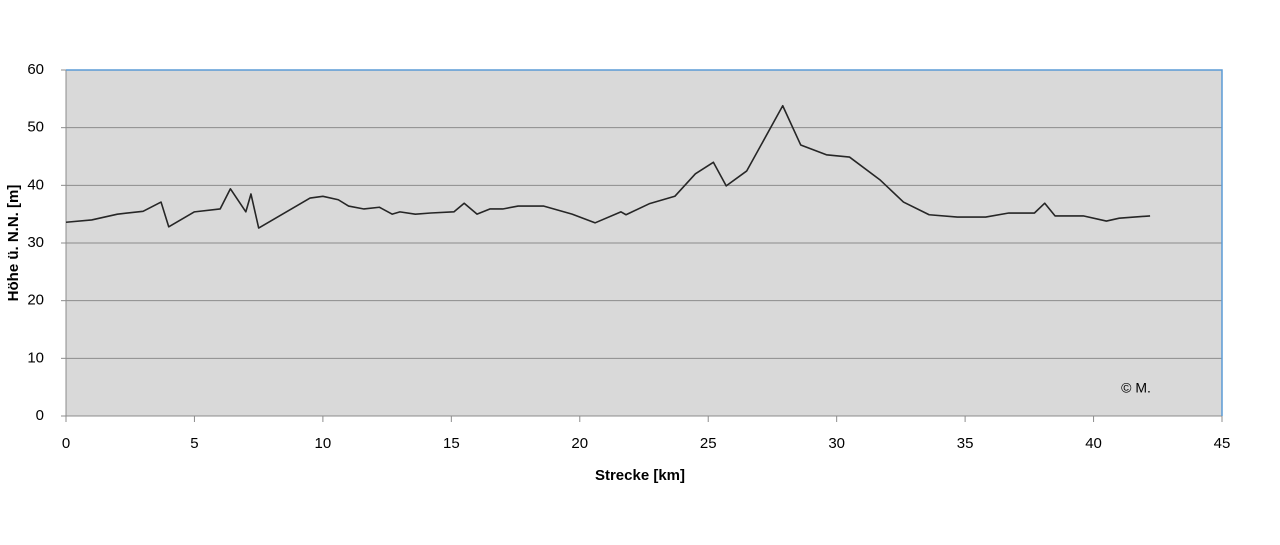 This screenshot has height=545, width=1280. What do you see at coordinates (323, 443) in the screenshot?
I see `x-tick-label: 10` at bounding box center [323, 443].